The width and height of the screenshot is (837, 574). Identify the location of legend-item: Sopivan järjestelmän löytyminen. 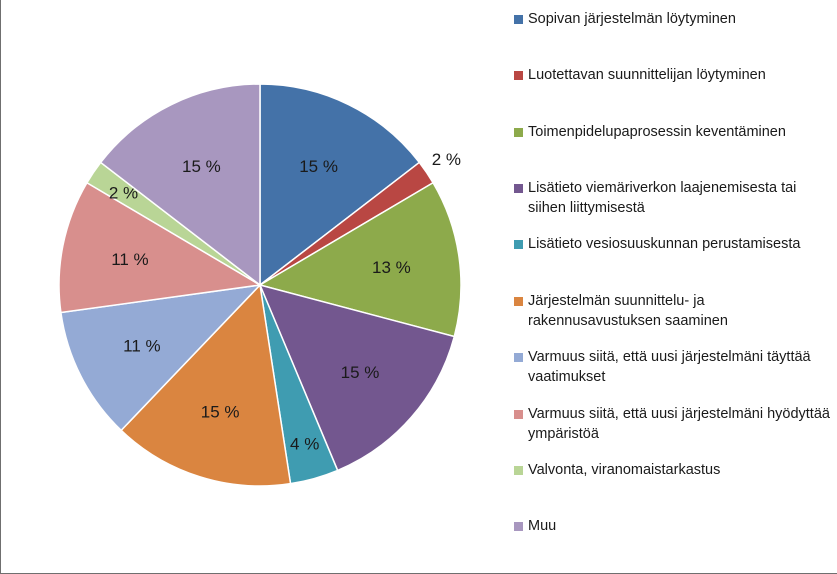
(674, 19).